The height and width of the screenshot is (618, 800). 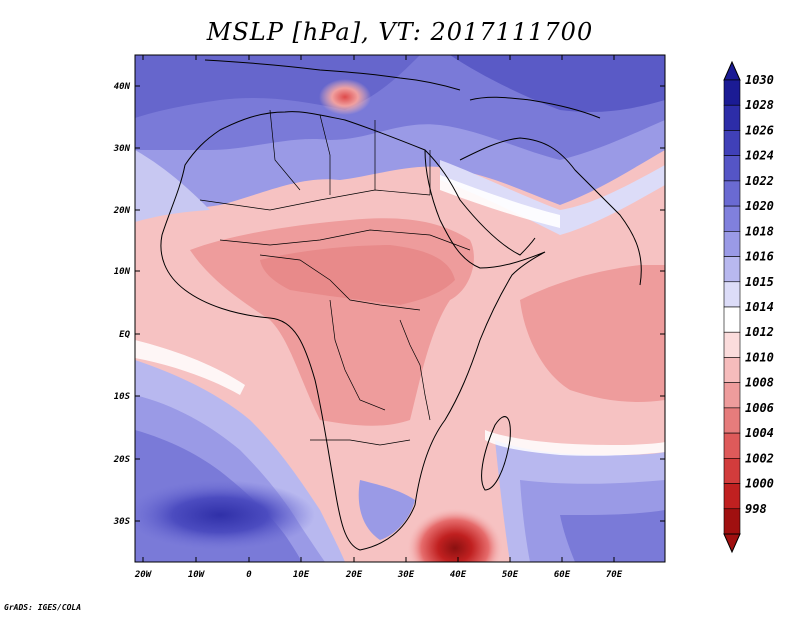 I want to click on colorbar-bottom-arrow, so click(x=732, y=543).